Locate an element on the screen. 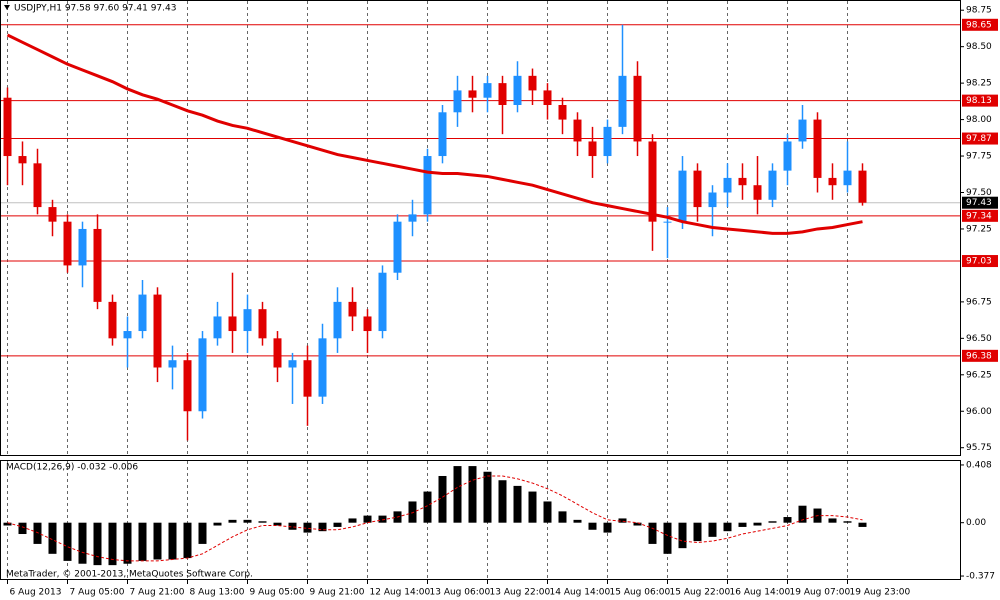  chart-title: USDJPY,H1 97.58 97.60 97.41 97.43 is located at coordinates (95, 9).